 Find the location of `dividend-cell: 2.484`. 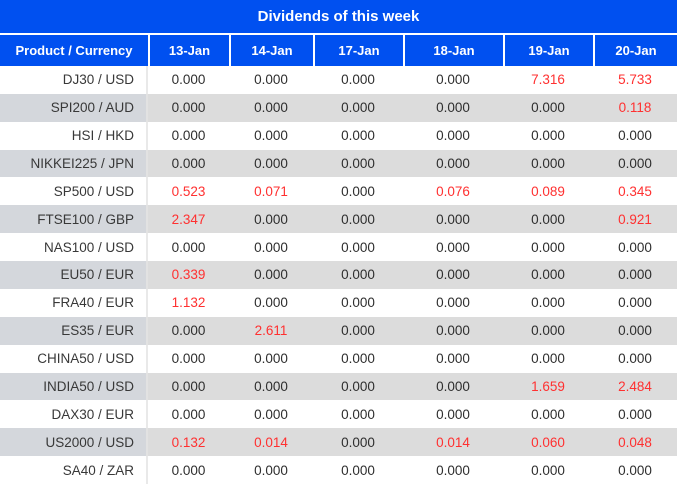

dividend-cell: 2.484 is located at coordinates (635, 386).